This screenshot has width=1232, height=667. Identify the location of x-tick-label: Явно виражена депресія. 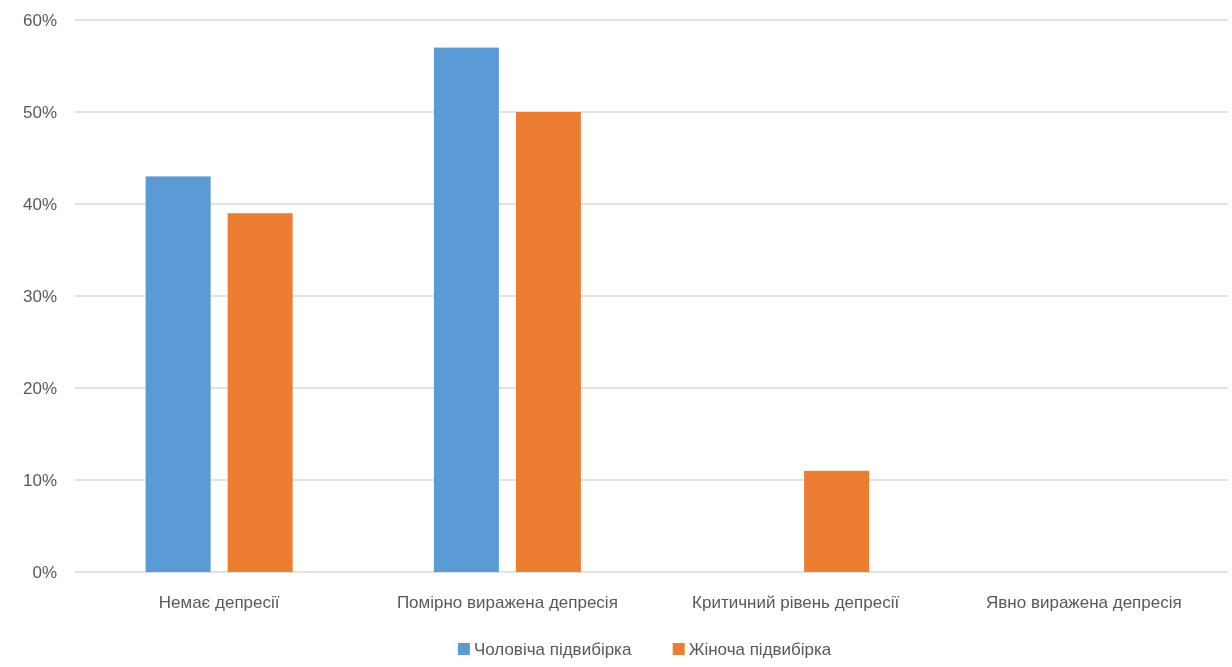
(1084, 602).